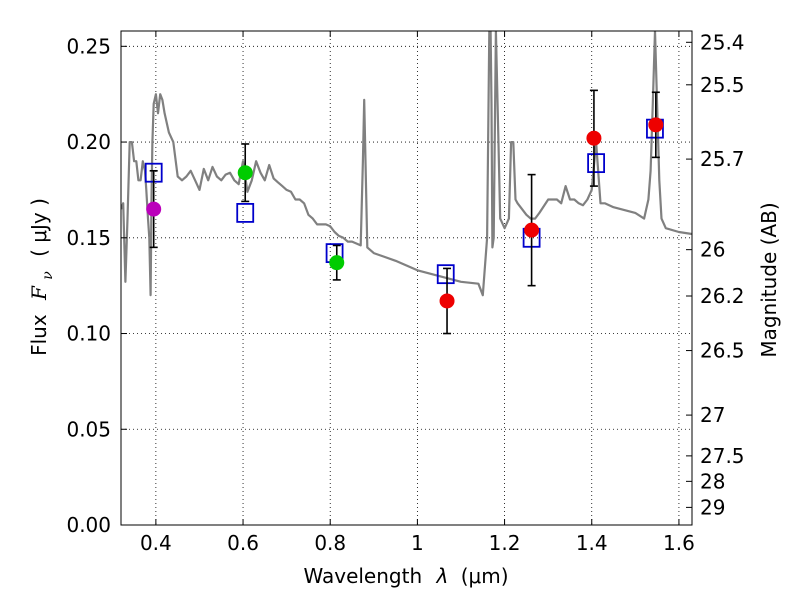 The height and width of the screenshot is (600, 800). Describe the element at coordinates (48, 275) in the screenshot. I see `y-axis-subscript: ν` at that location.